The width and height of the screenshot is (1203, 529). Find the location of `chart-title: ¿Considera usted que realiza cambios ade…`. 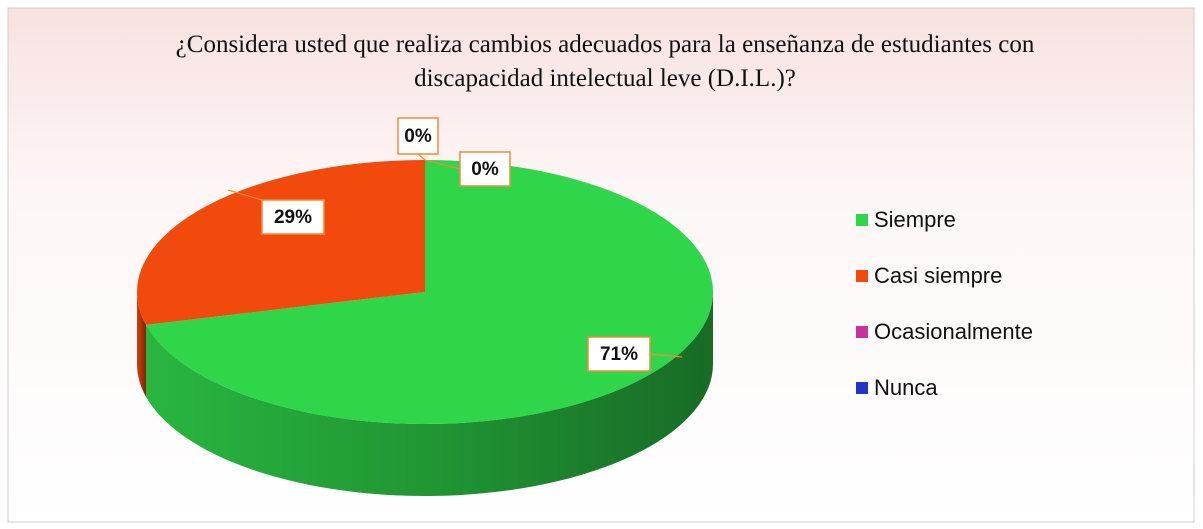

chart-title: ¿Considera usted que realiza cambios ade… is located at coordinates (605, 61).